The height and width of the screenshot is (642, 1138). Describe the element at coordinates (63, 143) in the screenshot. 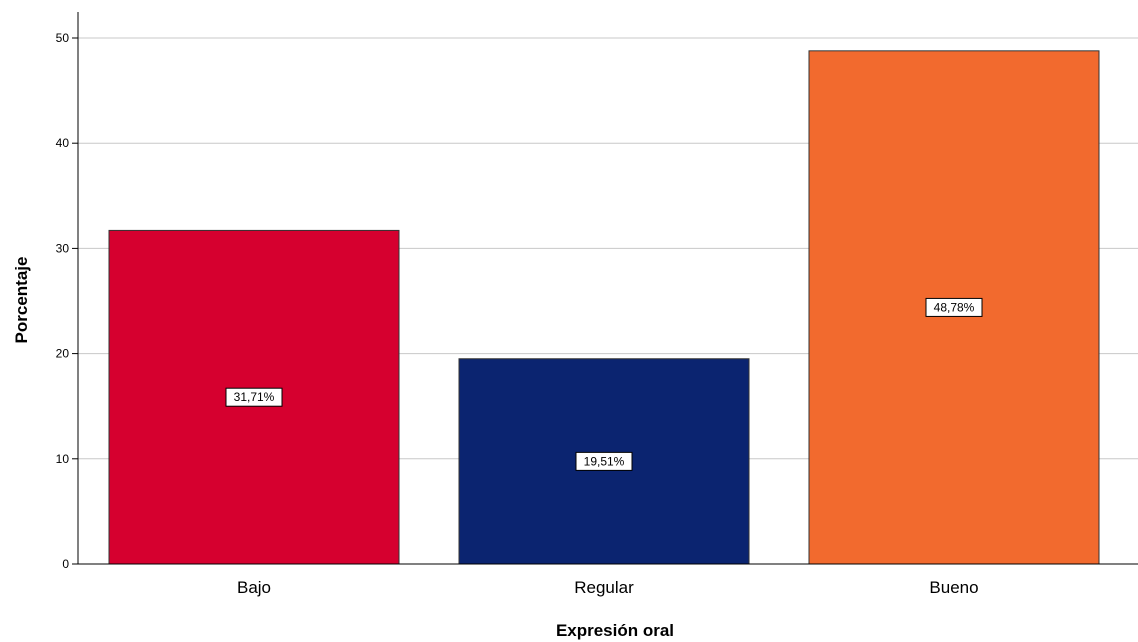

I see `y-tick-label: 40` at that location.